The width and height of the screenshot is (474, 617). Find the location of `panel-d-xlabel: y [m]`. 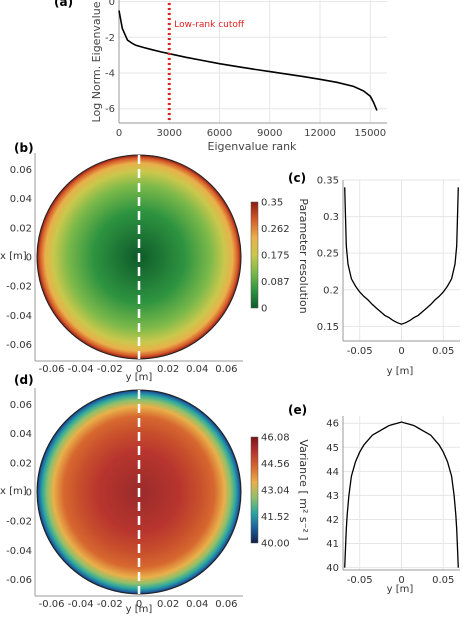

panel-d-xlabel: y [m] is located at coordinates (139, 609).